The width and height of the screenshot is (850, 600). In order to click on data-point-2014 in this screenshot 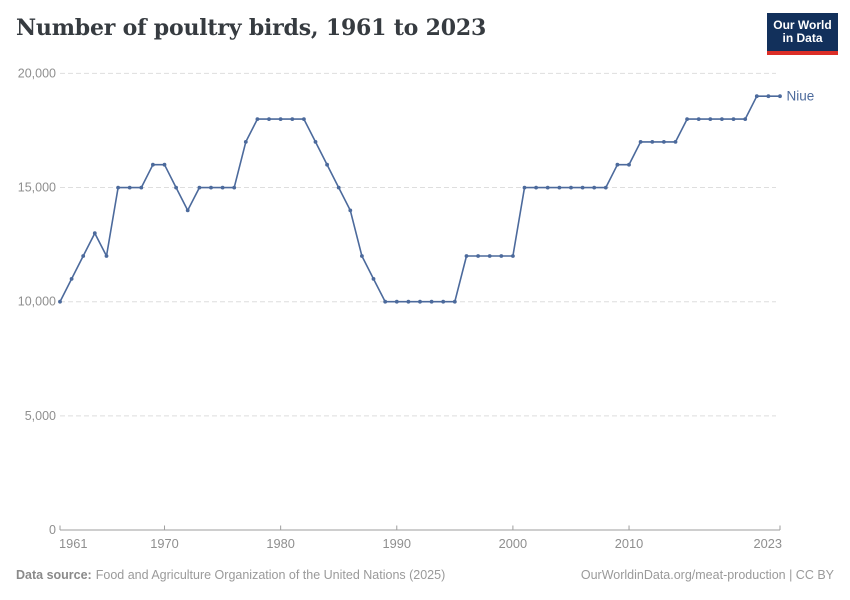, I will do `click(675, 142)`.